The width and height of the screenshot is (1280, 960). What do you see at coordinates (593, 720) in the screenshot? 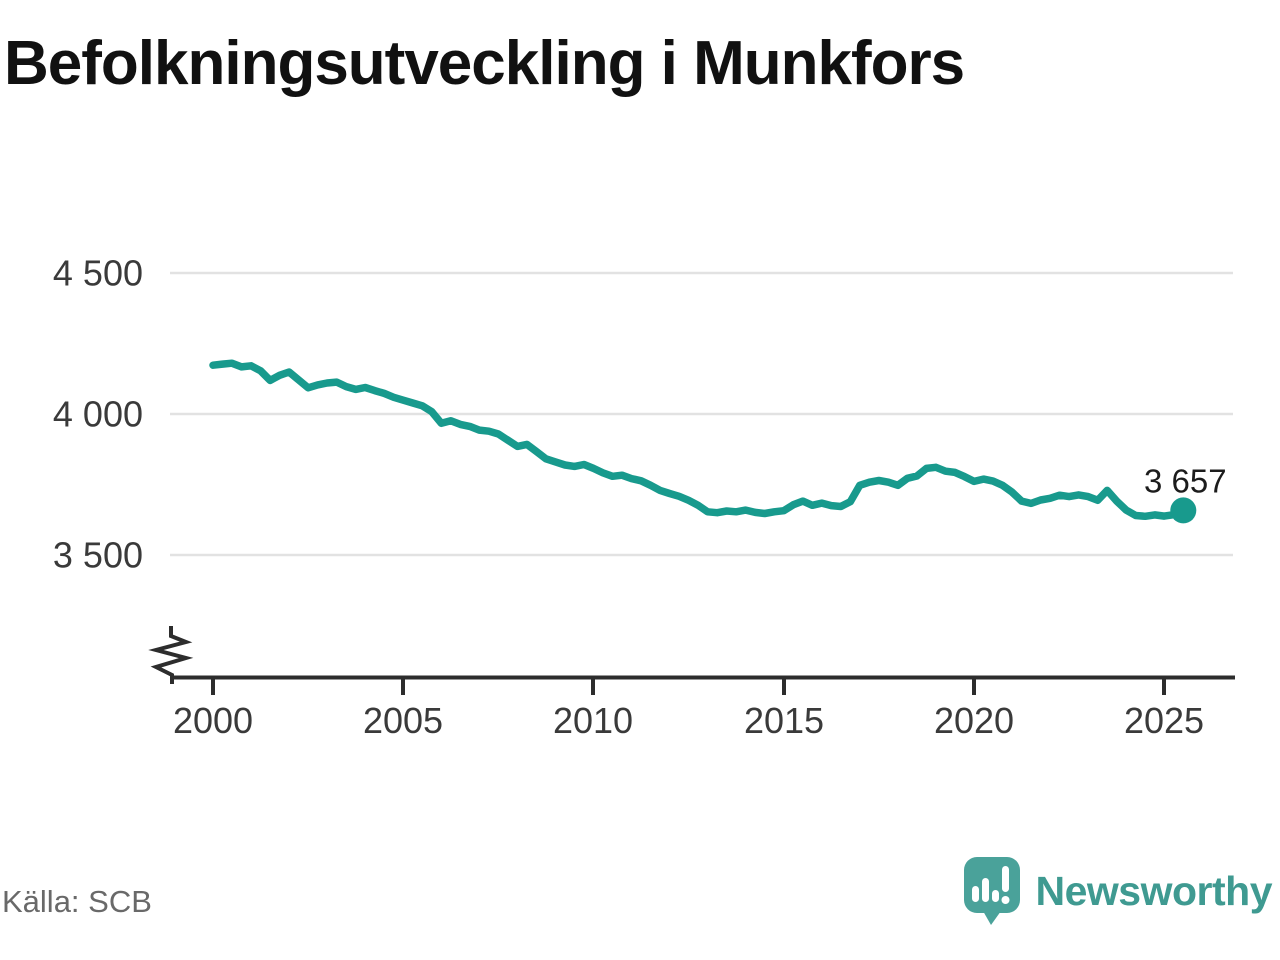
I see `x-tick-label-2010: 2010` at bounding box center [593, 720].